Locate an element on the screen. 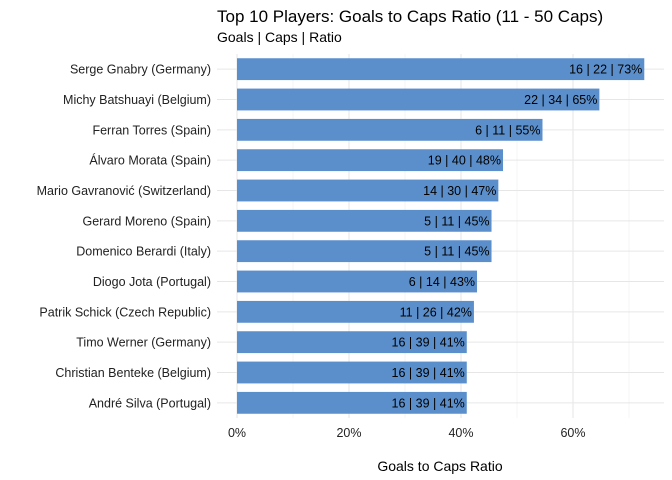  category-label: Serge Gnabry (Germany) is located at coordinates (140, 70).